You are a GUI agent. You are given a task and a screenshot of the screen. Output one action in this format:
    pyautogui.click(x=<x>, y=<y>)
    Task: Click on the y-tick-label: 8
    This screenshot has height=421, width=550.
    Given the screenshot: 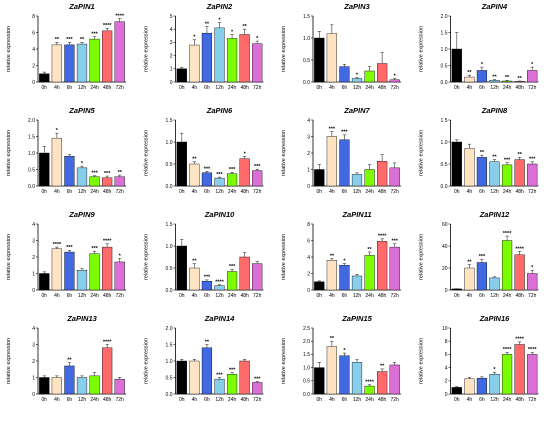 What is the action you would take?
    pyautogui.click(x=446, y=342)
    